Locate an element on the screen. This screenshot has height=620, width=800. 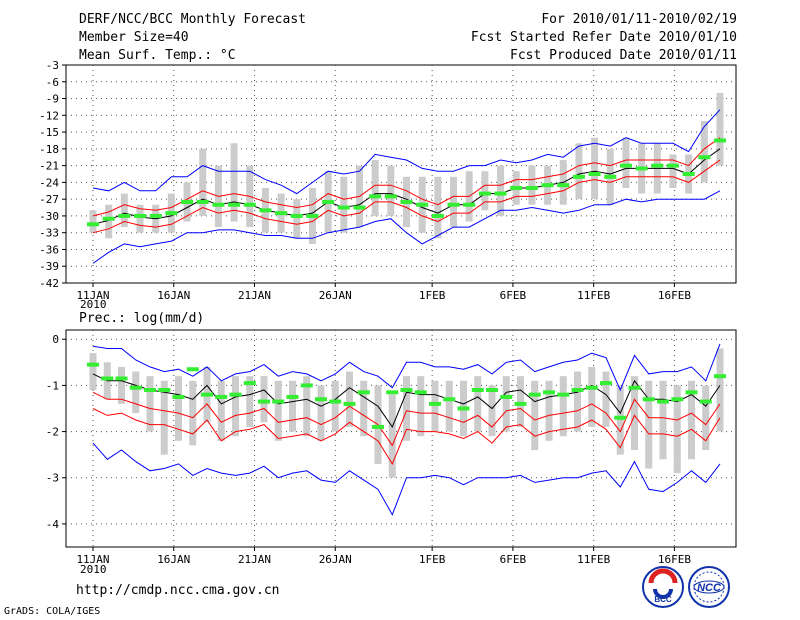
prec-x-tick-label: 11JAN is located at coordinates (92, 559).